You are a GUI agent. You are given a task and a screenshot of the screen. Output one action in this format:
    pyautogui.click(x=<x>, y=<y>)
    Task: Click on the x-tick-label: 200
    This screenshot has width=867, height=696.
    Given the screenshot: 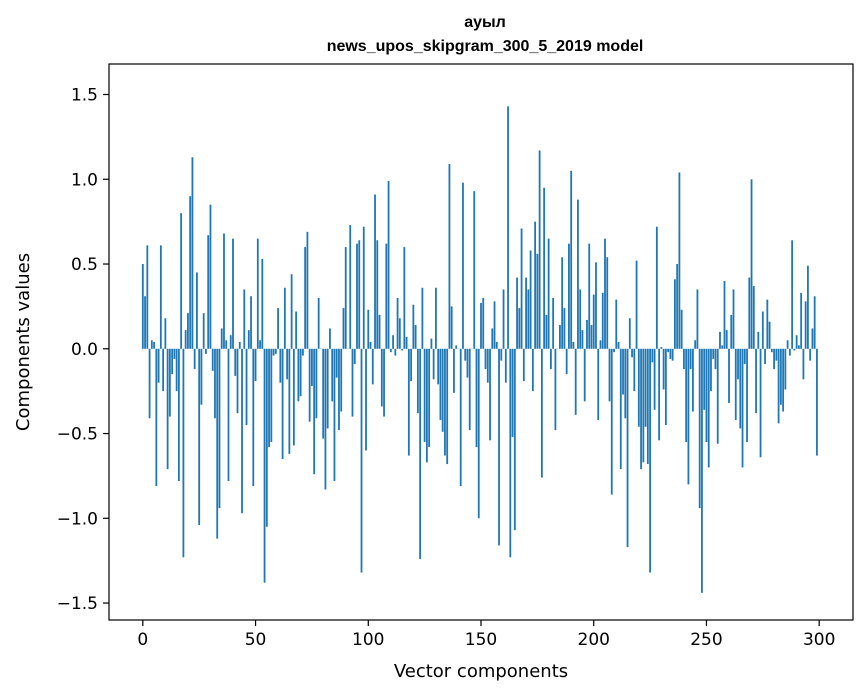 What is the action you would take?
    pyautogui.click(x=594, y=640)
    